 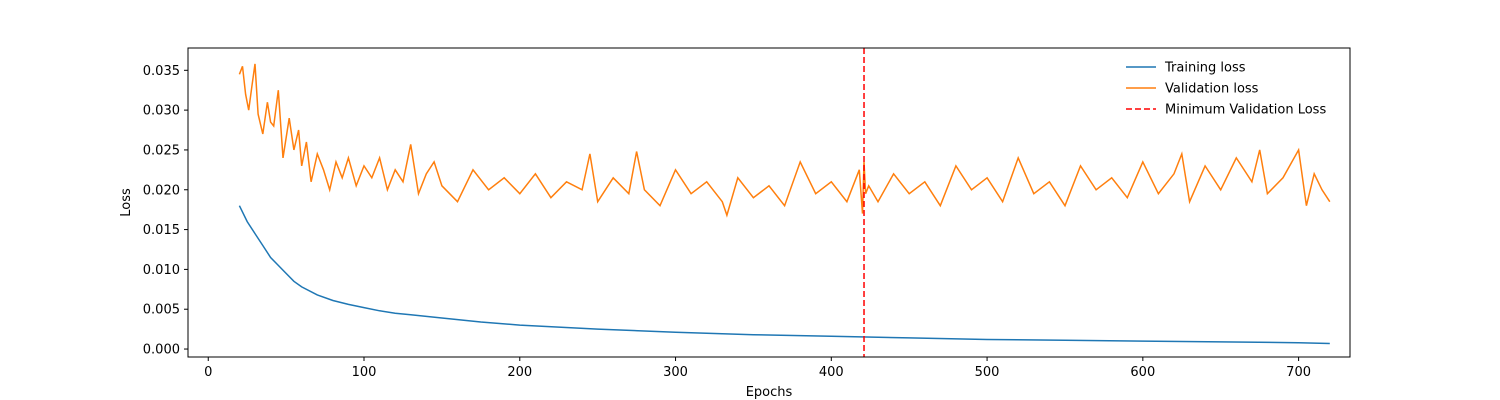 I want to click on legend-label-minimum-validation-loss: Minimum Validation Loss, so click(x=1245, y=110).